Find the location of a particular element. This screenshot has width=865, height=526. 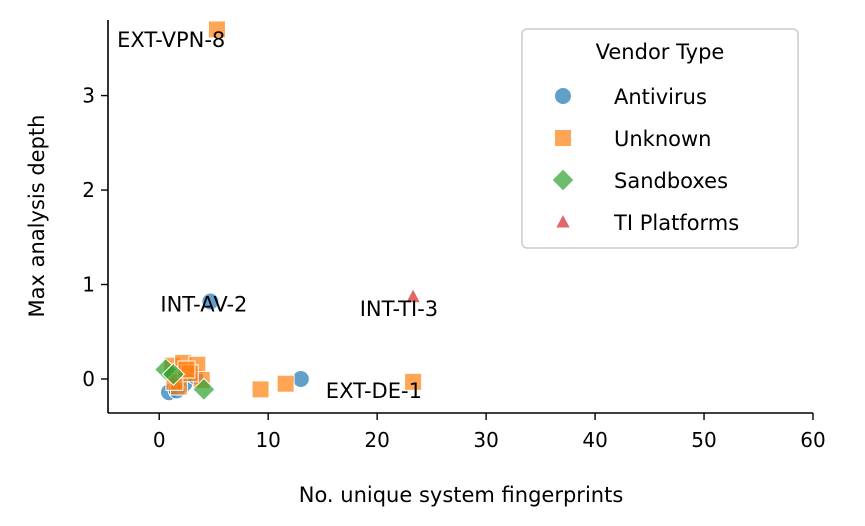

legend-label-antivirus: Antivirus is located at coordinates (660, 97).